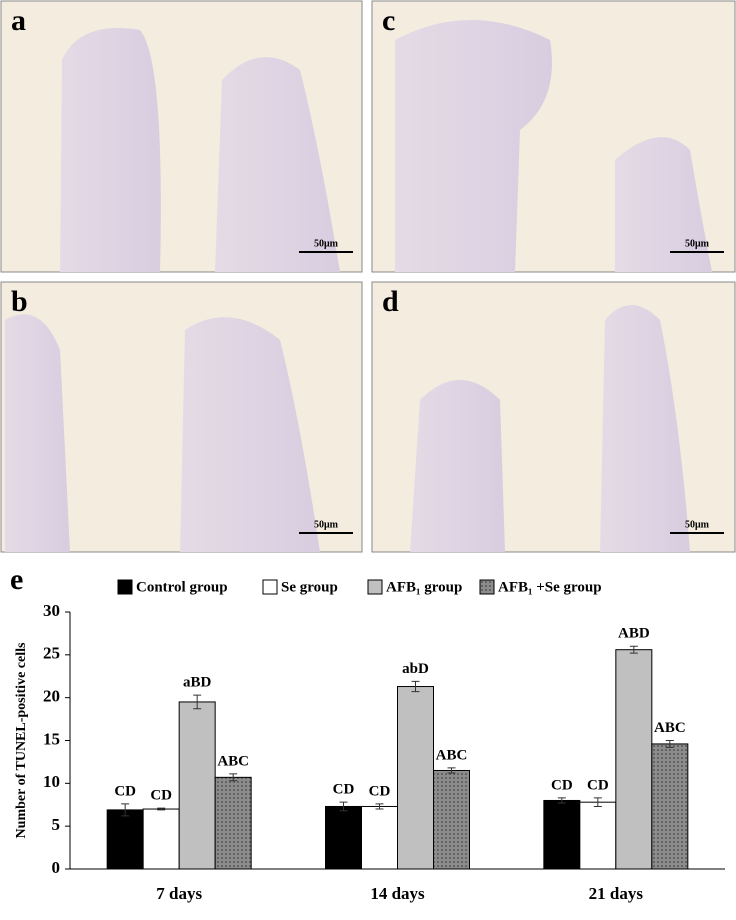 This screenshot has width=736, height=920. Describe the element at coordinates (388, 20) in the screenshot. I see `panel-label: c` at that location.